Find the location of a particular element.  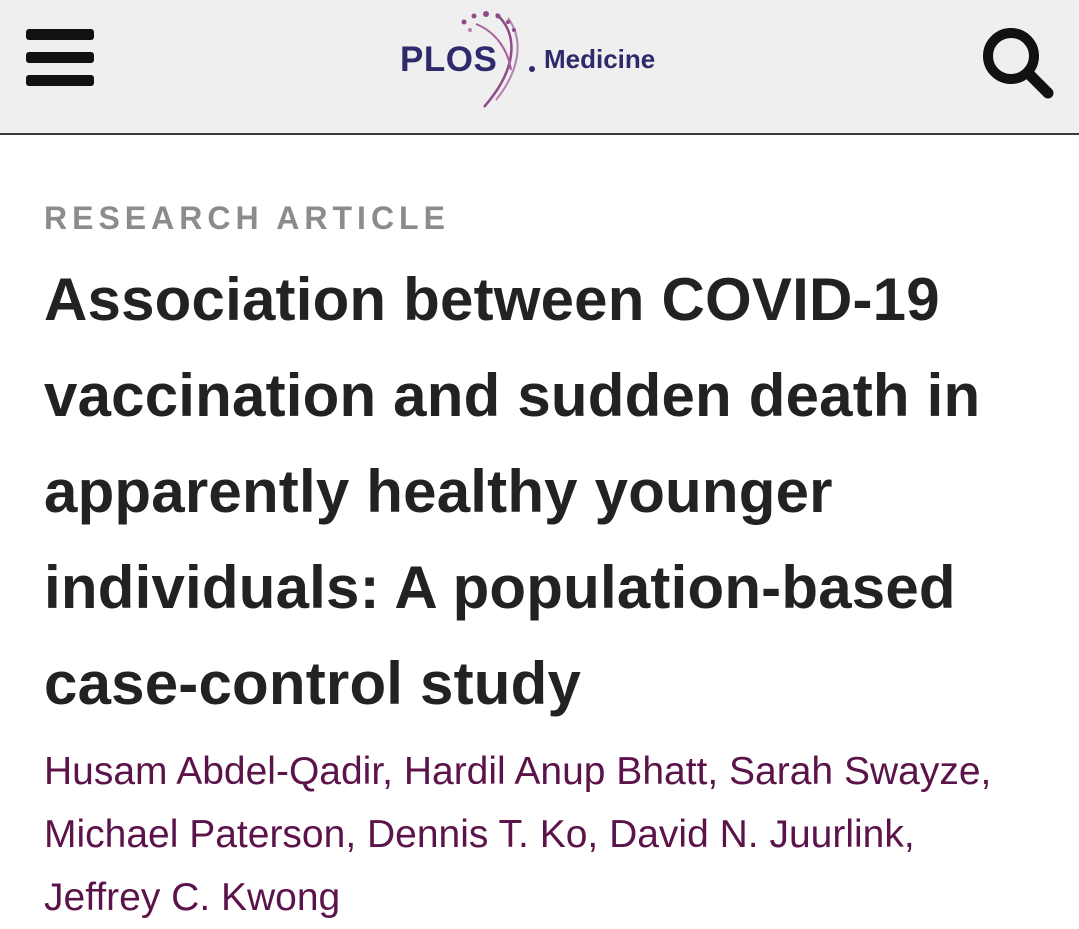

author-link: Michael Paterson is located at coordinates (195, 834).